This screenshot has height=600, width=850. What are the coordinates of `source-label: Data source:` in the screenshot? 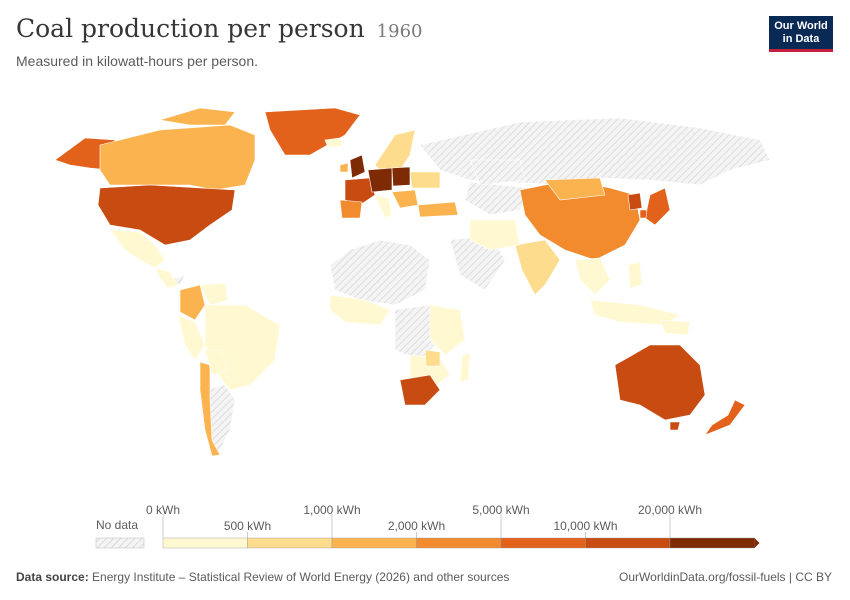 It's located at (52, 577).